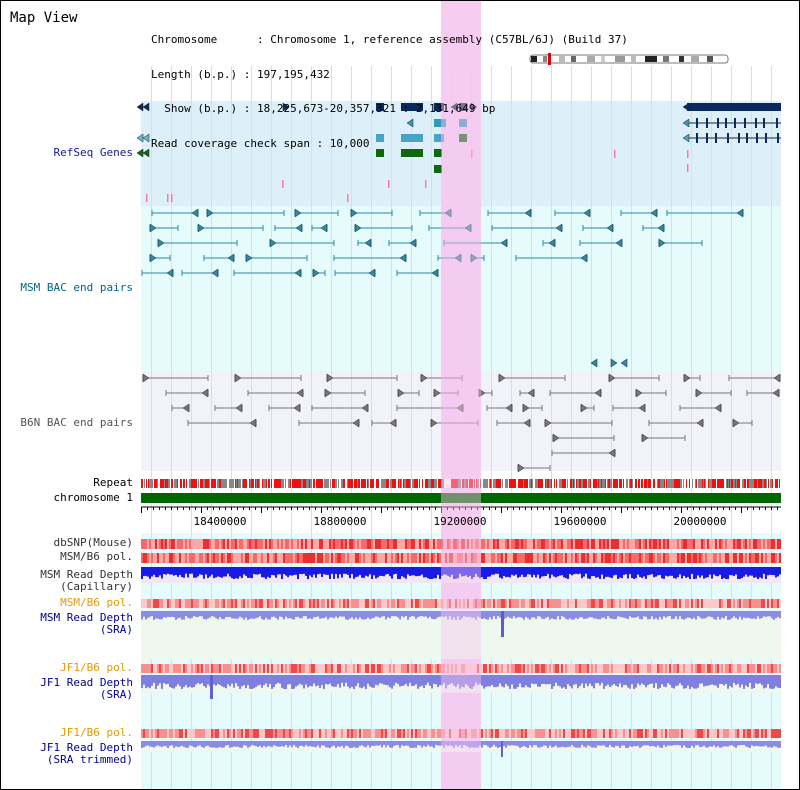 Image resolution: width=800 pixels, height=790 pixels. I want to click on axis-tick-label: 18800000, so click(340, 521).